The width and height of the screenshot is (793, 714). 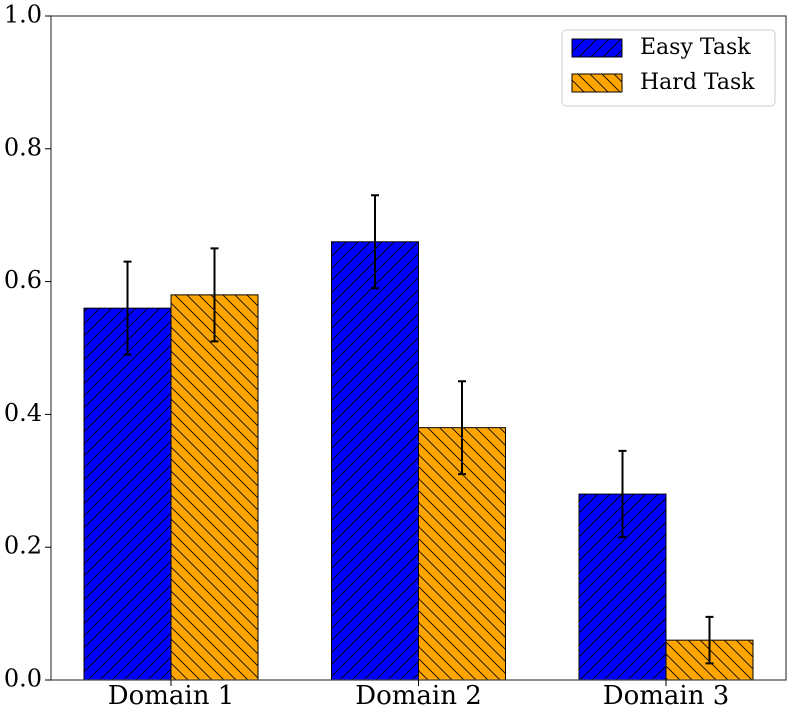 What do you see at coordinates (666, 696) in the screenshot?
I see `x-tick-label: Domain 3` at bounding box center [666, 696].